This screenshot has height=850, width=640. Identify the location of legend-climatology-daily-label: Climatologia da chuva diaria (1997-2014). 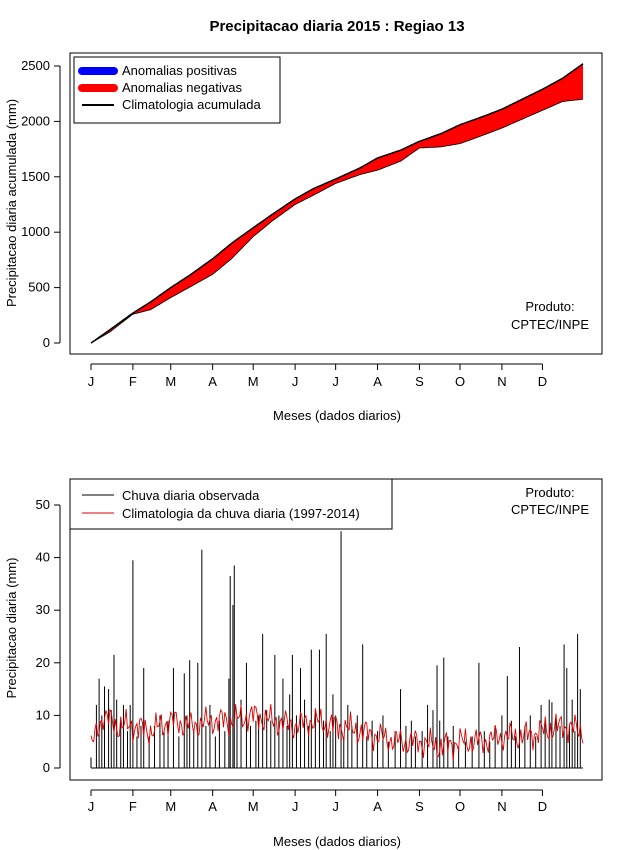
(241, 513).